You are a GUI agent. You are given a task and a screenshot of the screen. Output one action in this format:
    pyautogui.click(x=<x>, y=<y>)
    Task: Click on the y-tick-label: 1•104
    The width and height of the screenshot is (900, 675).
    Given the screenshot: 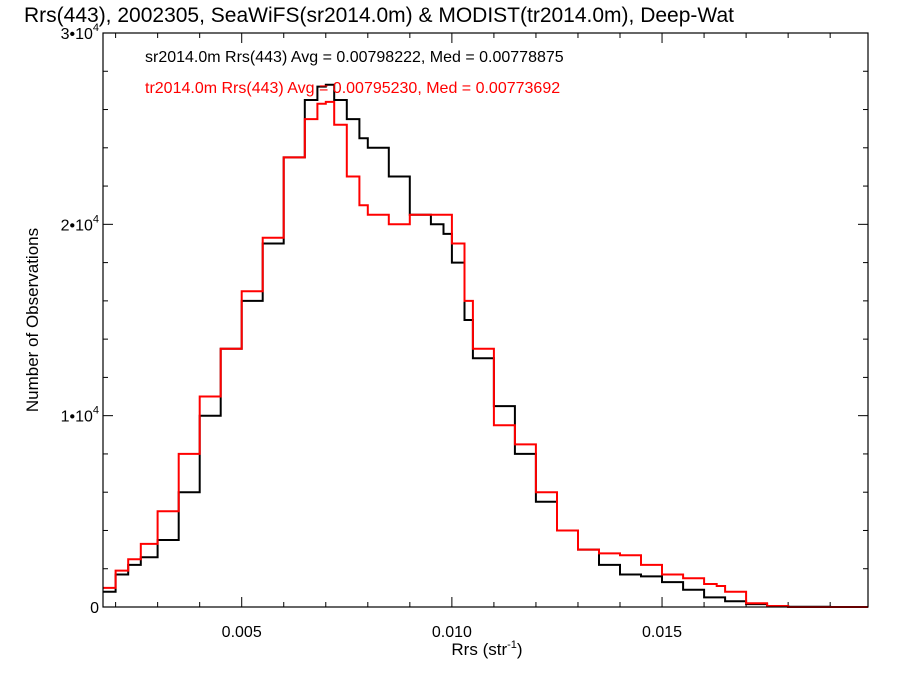 What is the action you would take?
    pyautogui.click(x=80, y=415)
    